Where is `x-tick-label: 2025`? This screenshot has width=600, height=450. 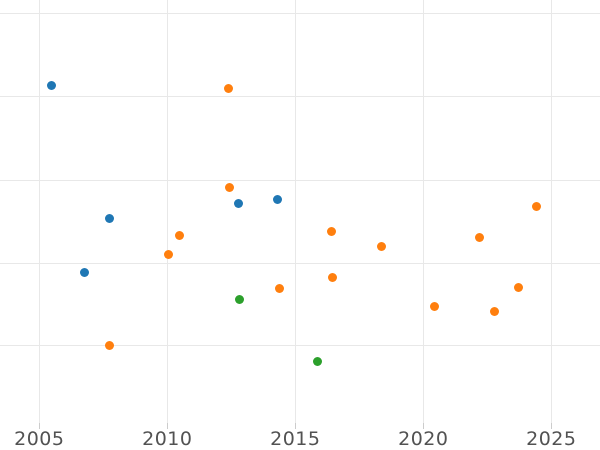
x-tick-label: 2025 is located at coordinates (551, 439).